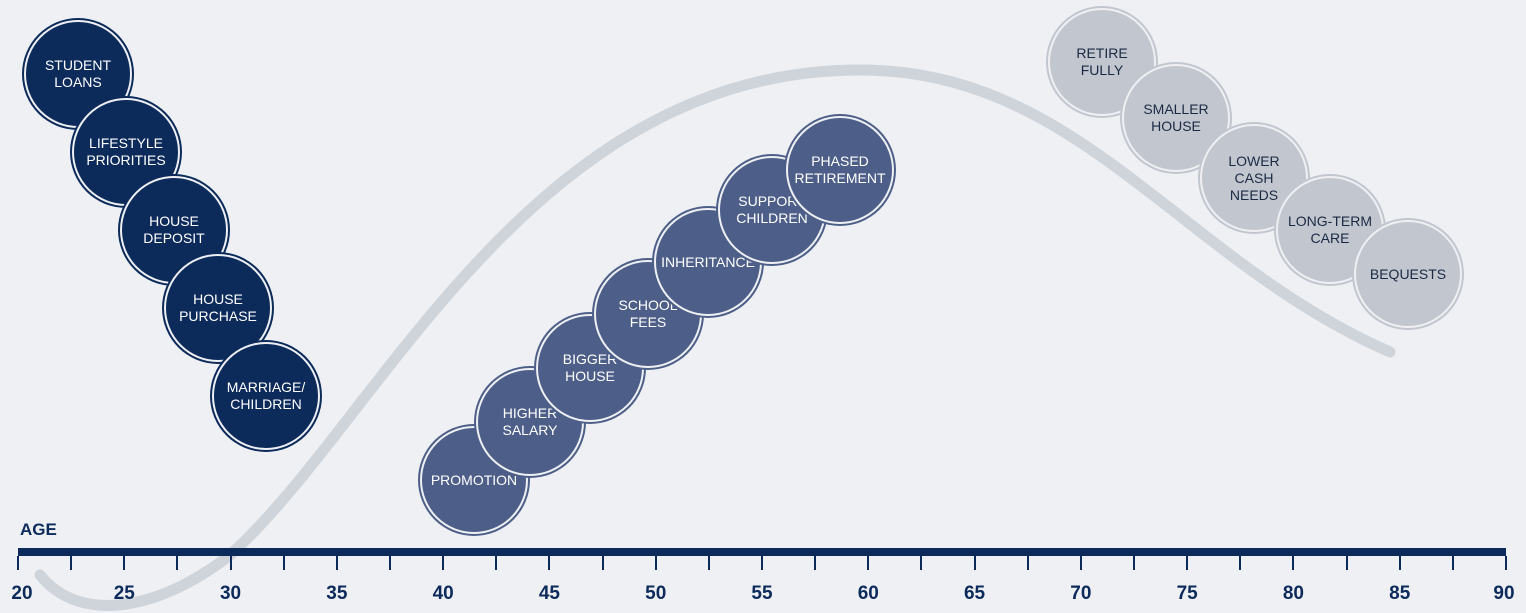 The height and width of the screenshot is (613, 1526). What do you see at coordinates (22, 593) in the screenshot?
I see `axis-tick-label: 20` at bounding box center [22, 593].